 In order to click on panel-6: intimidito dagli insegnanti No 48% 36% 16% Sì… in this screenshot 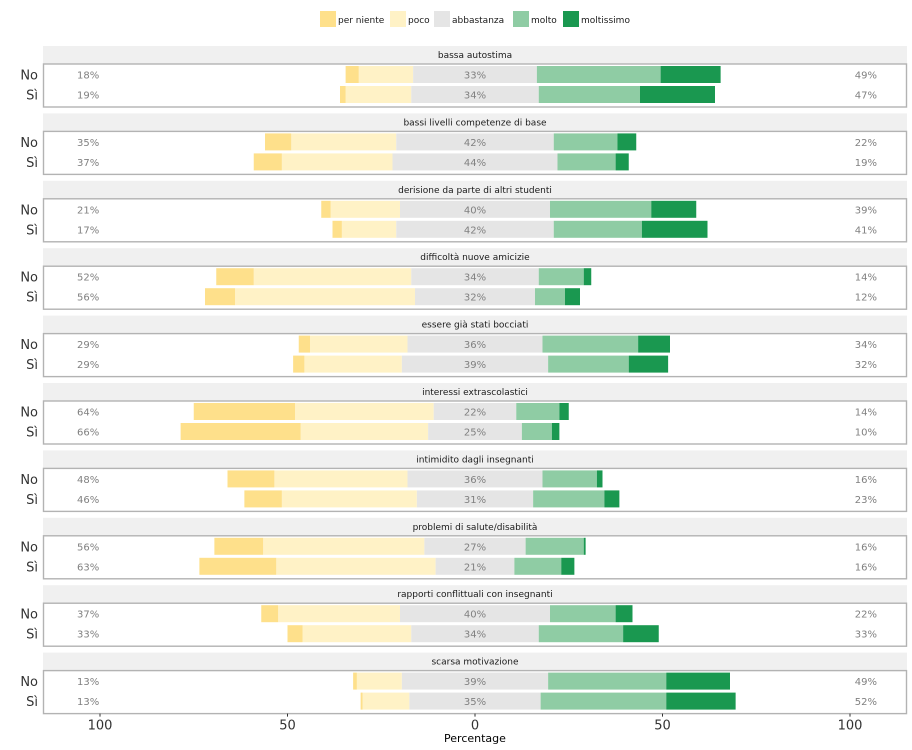, I will do `click(464, 481)`.